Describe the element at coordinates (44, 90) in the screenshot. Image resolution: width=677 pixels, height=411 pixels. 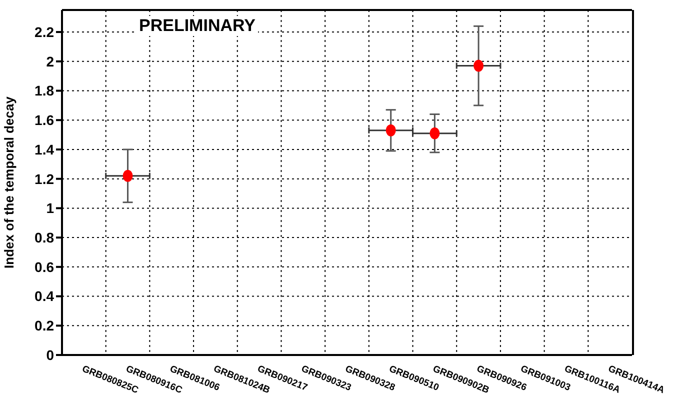
I see `y-tick-label: 1.8` at that location.